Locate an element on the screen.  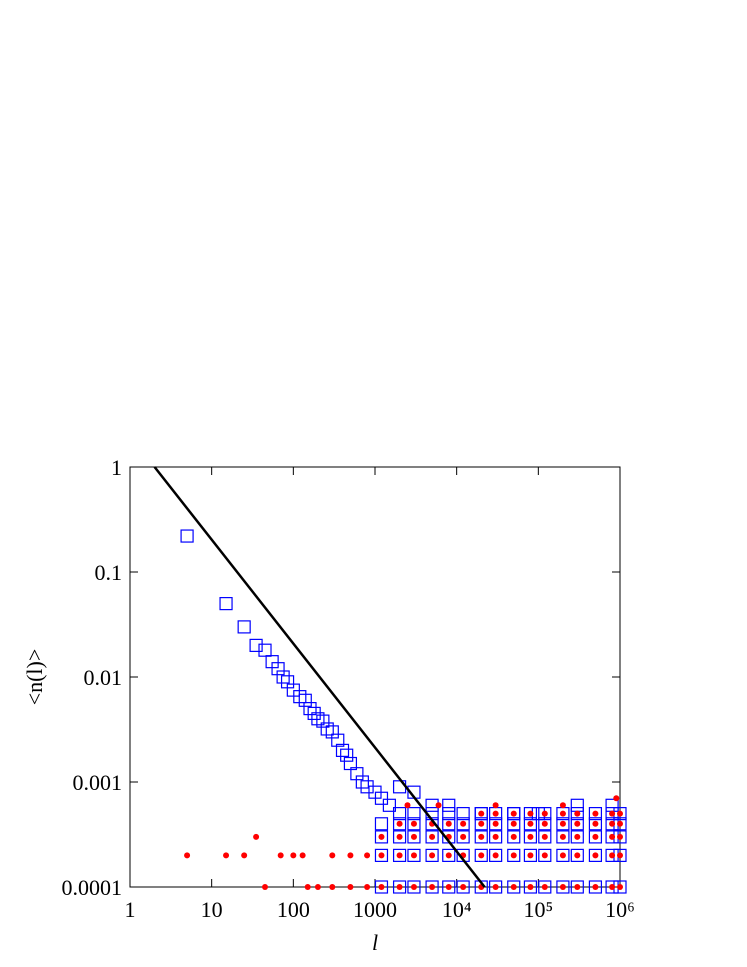
x-tick-label: 1000 is located at coordinates (375, 909).